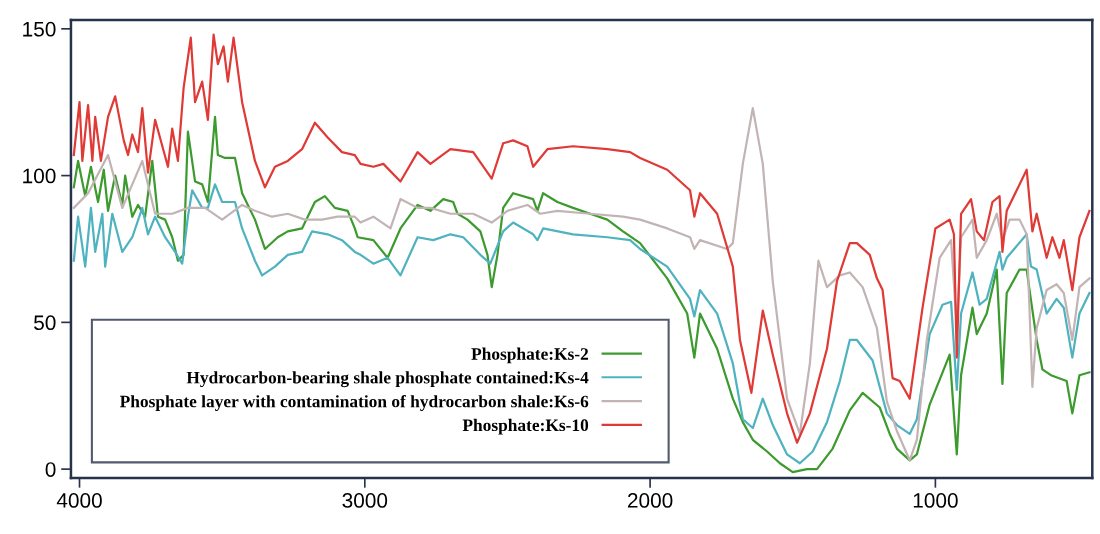 This screenshot has height=534, width=1100. I want to click on legend-label: Hydrocarbon-bearing shale phosphate contained:Ks-4, so click(387, 379).